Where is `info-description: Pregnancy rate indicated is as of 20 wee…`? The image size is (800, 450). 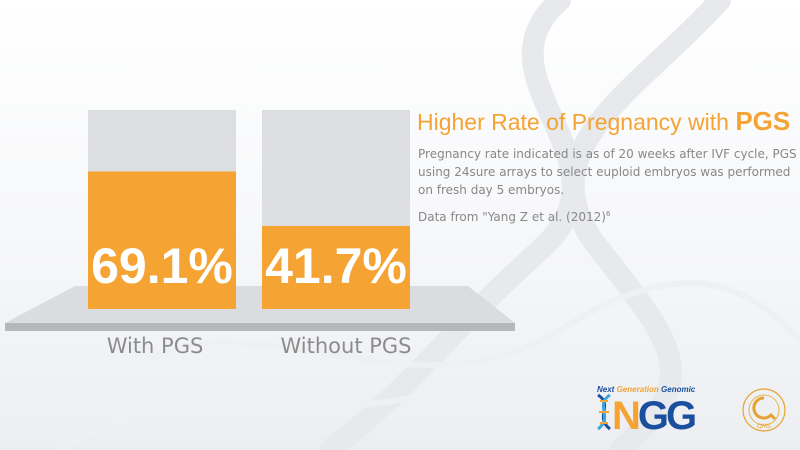 info-description: Pregnancy rate indicated is as of 20 wee… is located at coordinates (607, 172).